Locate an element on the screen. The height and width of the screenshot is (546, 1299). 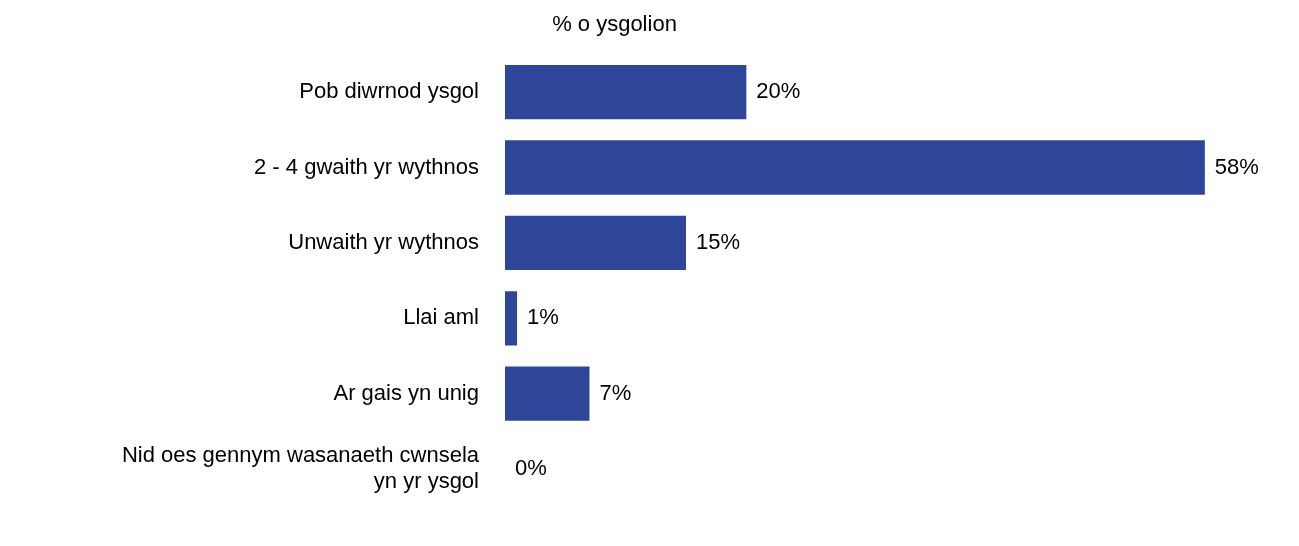
y-tick-label: Unwaith yr wythnos is located at coordinates (383, 241).